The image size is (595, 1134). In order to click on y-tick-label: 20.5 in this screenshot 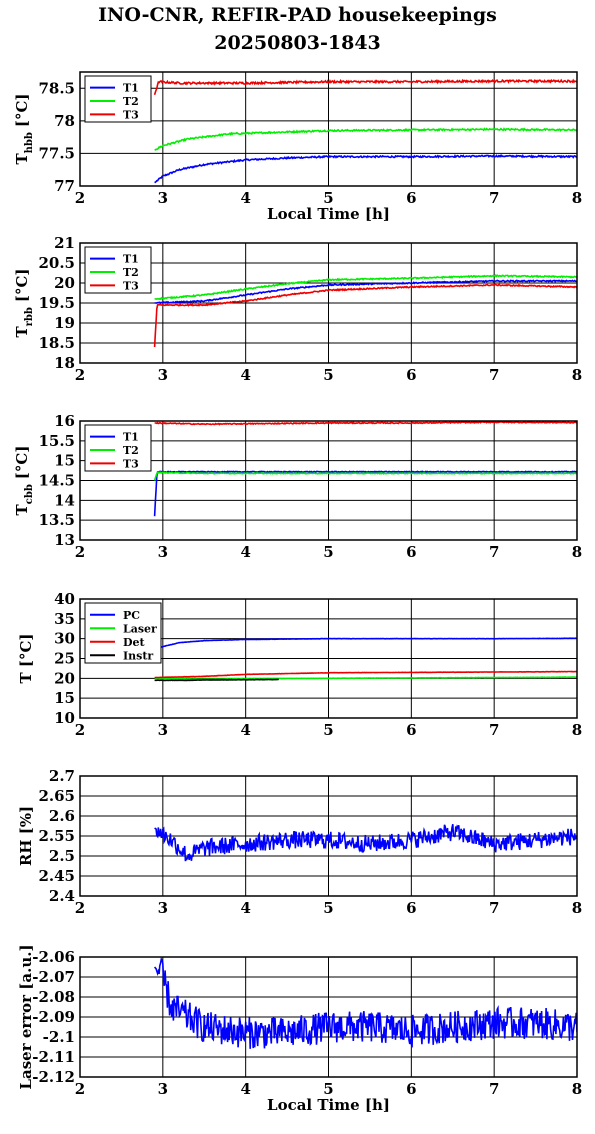, I will do `click(56, 263)`.